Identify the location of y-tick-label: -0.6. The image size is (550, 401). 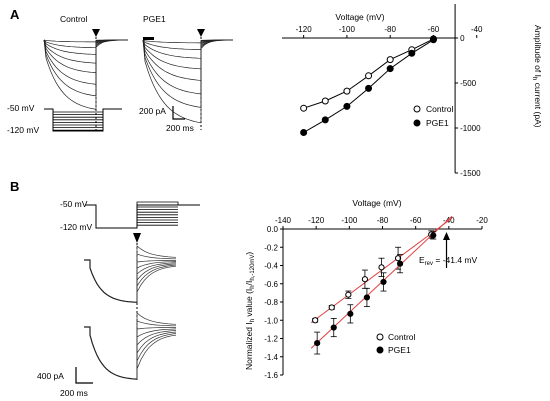
(271, 284).